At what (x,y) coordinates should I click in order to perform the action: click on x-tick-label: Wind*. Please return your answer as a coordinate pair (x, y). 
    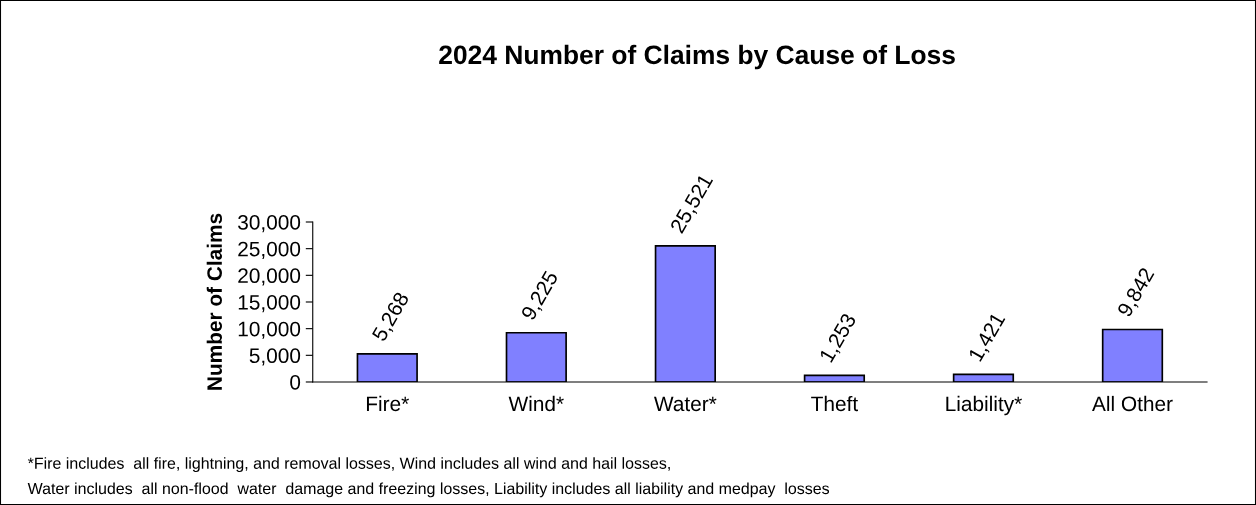
    Looking at the image, I should click on (536, 403).